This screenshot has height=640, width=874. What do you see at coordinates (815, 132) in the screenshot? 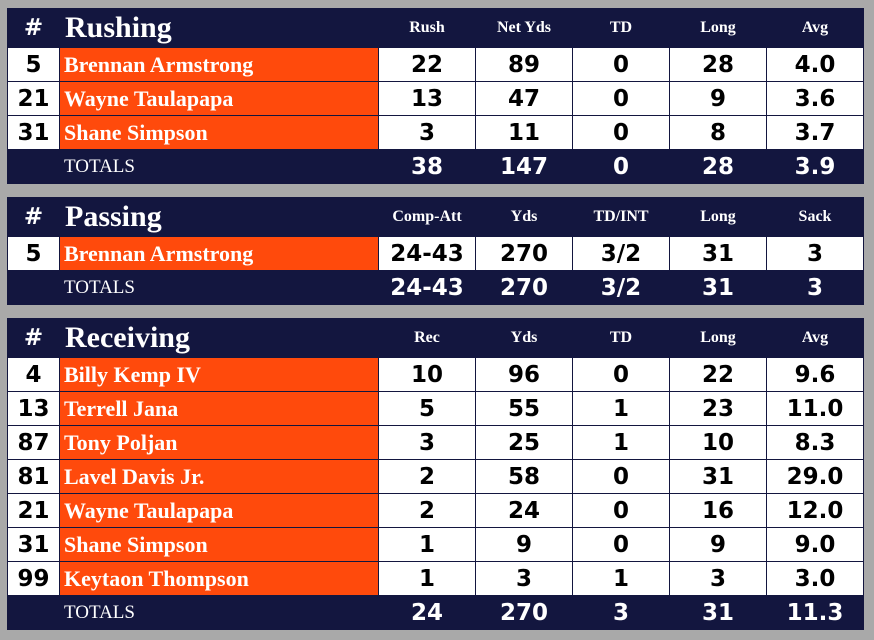
I see `stat-cell: 3.7` at bounding box center [815, 132].